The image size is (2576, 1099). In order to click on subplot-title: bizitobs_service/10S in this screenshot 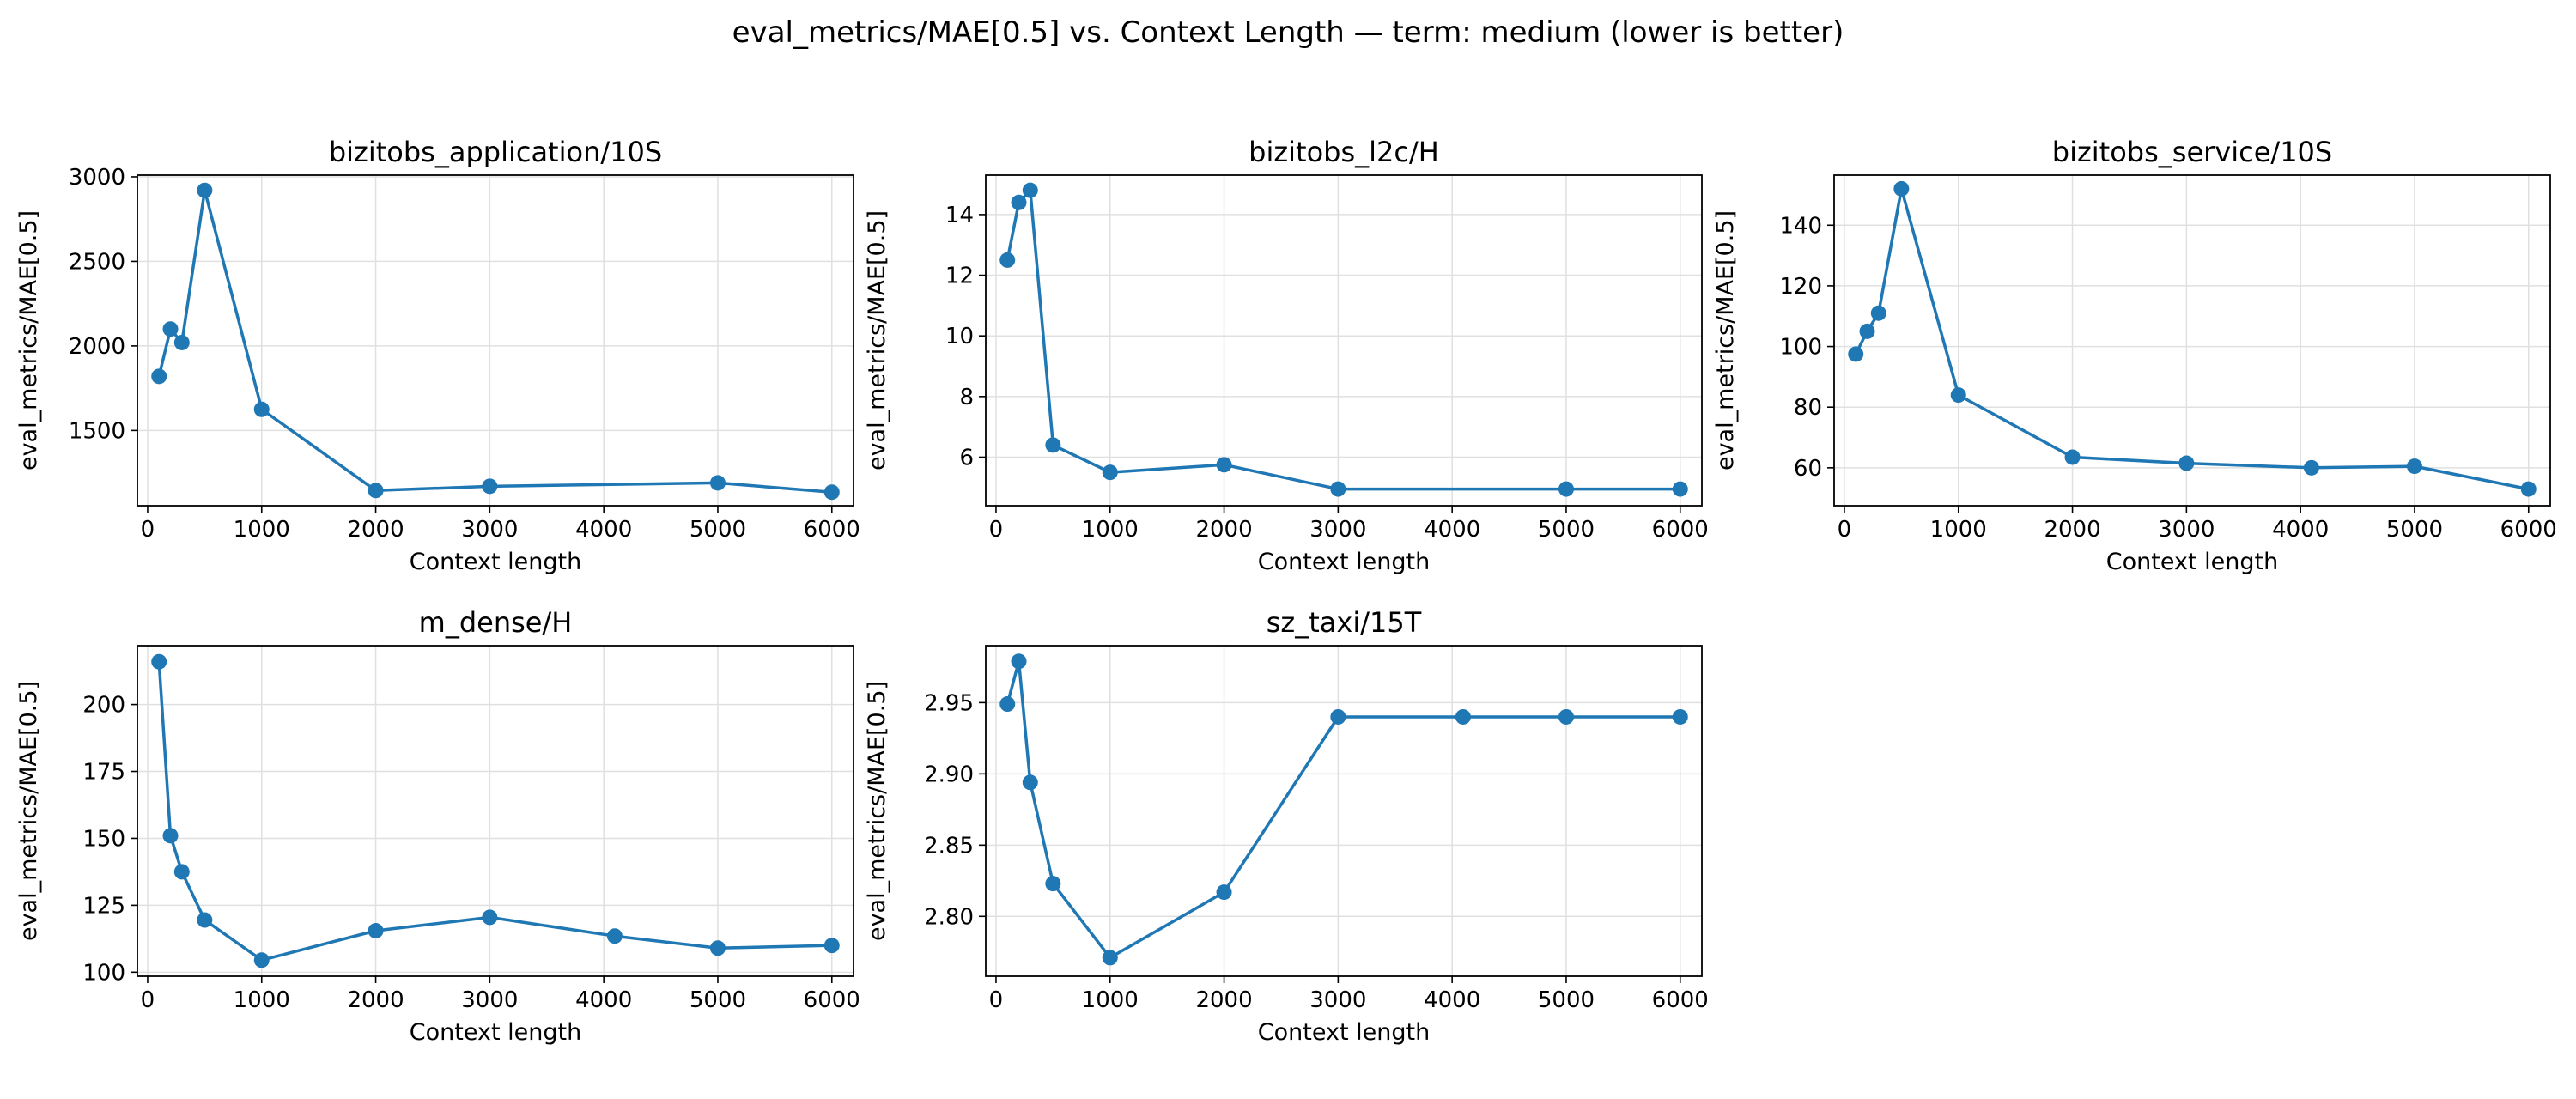, I will do `click(2192, 152)`.